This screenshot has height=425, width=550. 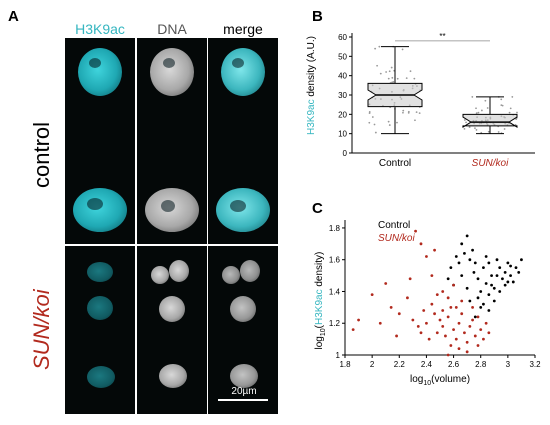 I want to click on box-sunkoi, so click(x=490, y=120).